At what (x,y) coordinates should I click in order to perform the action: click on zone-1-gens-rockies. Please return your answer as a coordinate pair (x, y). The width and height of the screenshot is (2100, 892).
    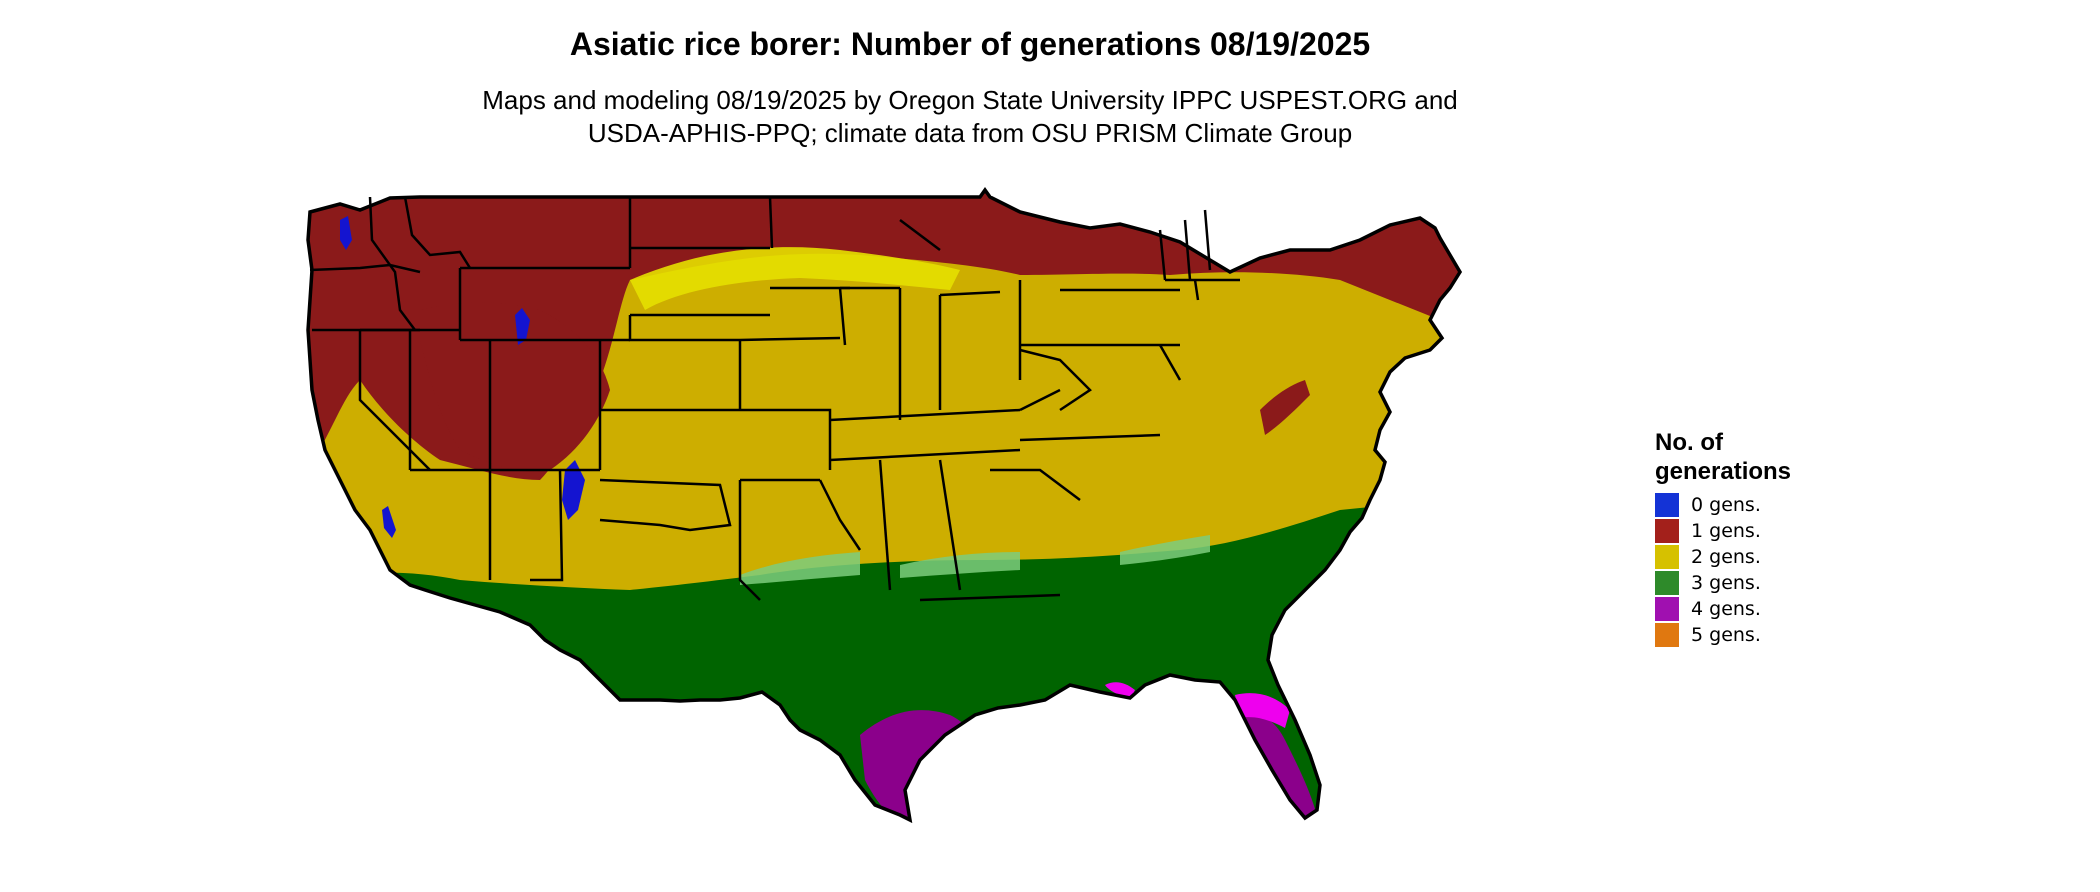
    Looking at the image, I should click on (515, 387).